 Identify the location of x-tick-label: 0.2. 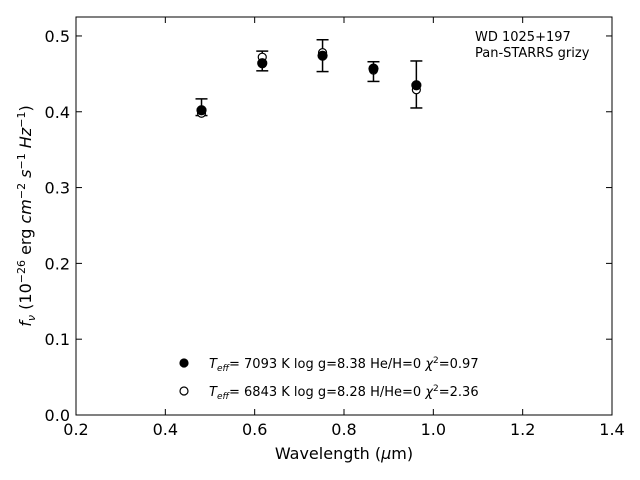
(75, 429).